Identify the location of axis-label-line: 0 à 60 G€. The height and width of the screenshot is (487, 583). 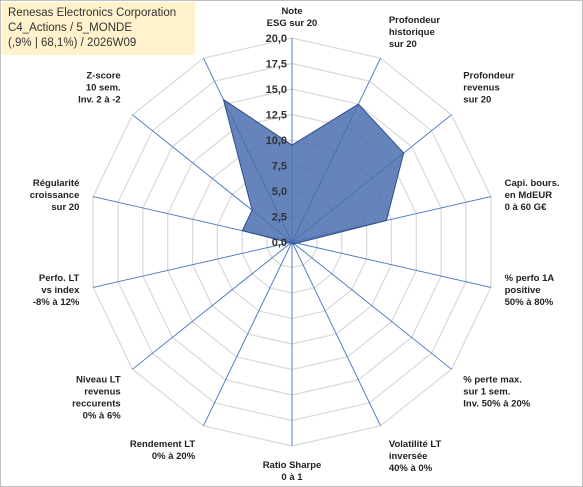
(526, 207).